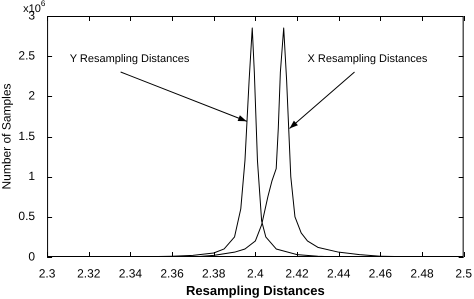 This screenshot has width=474, height=299. What do you see at coordinates (339, 273) in the screenshot?
I see `x-tick-label: 2.44` at bounding box center [339, 273].